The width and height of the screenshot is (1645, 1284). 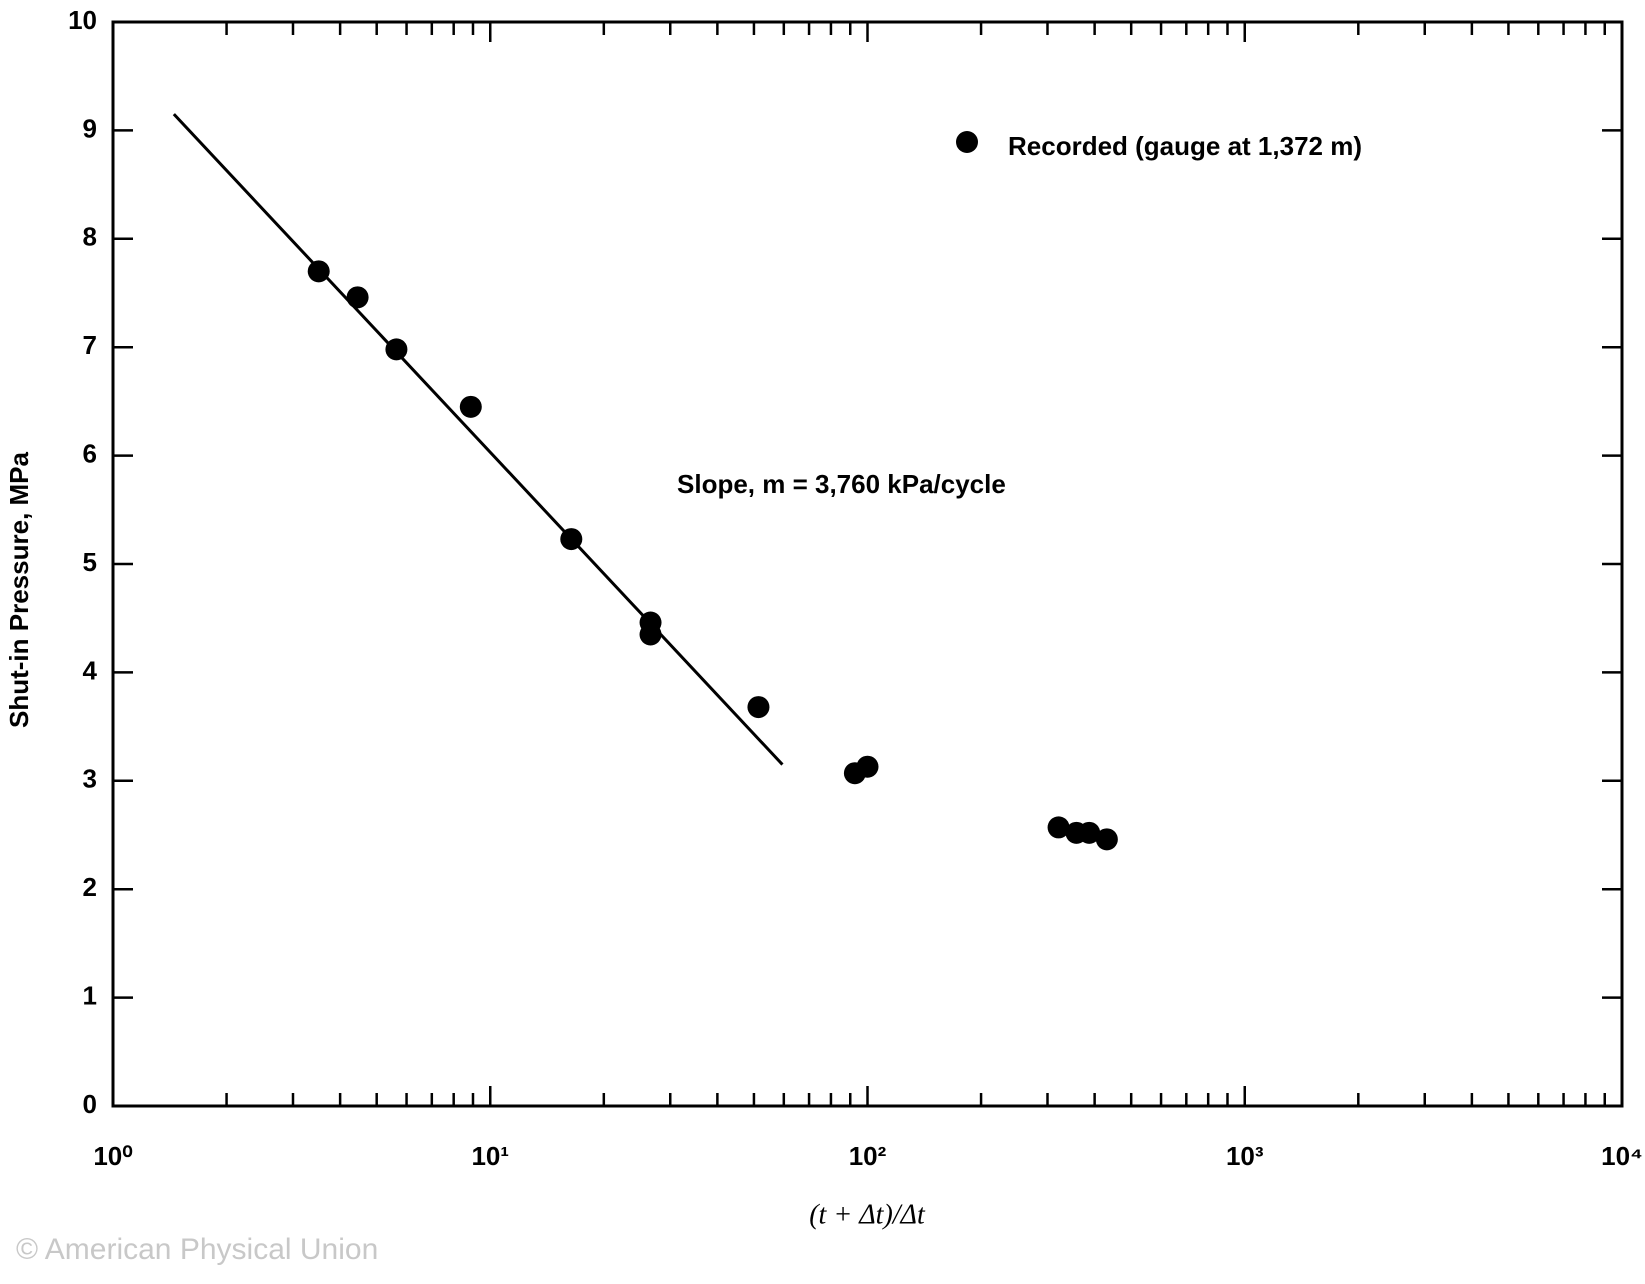 What do you see at coordinates (841, 484) in the screenshot?
I see `annotation: Slope, m = 3,760 kPa/cycle` at bounding box center [841, 484].